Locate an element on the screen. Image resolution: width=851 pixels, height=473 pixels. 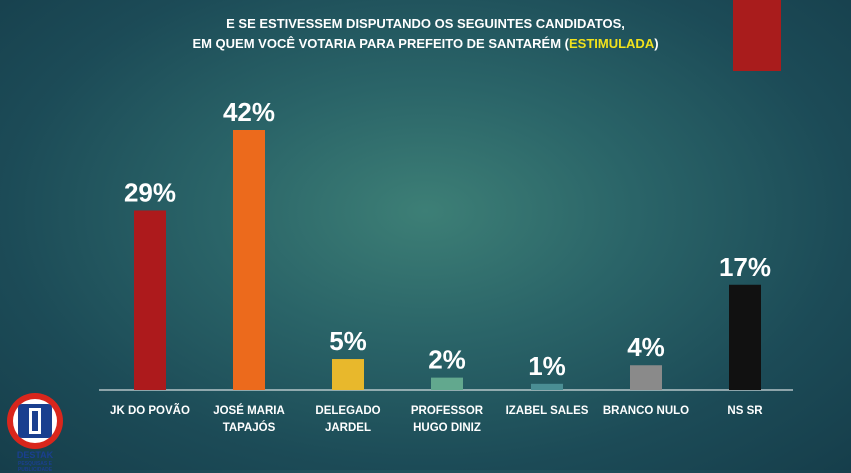
category-label-2-line-0: DELEGADO is located at coordinates (347, 411).